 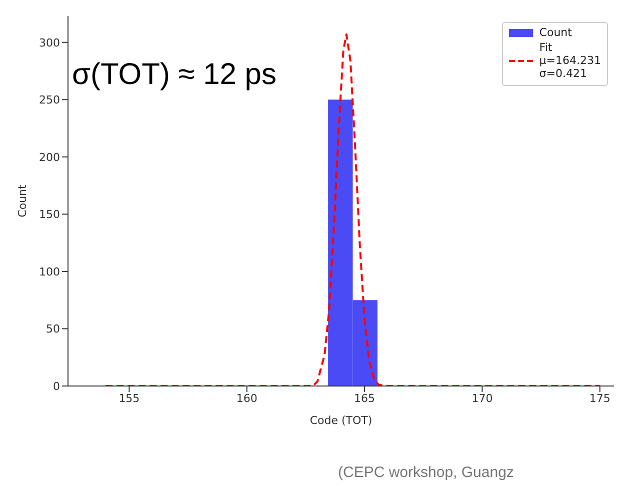 I want to click on x-axis-title: Code (TOT), so click(x=341, y=420).